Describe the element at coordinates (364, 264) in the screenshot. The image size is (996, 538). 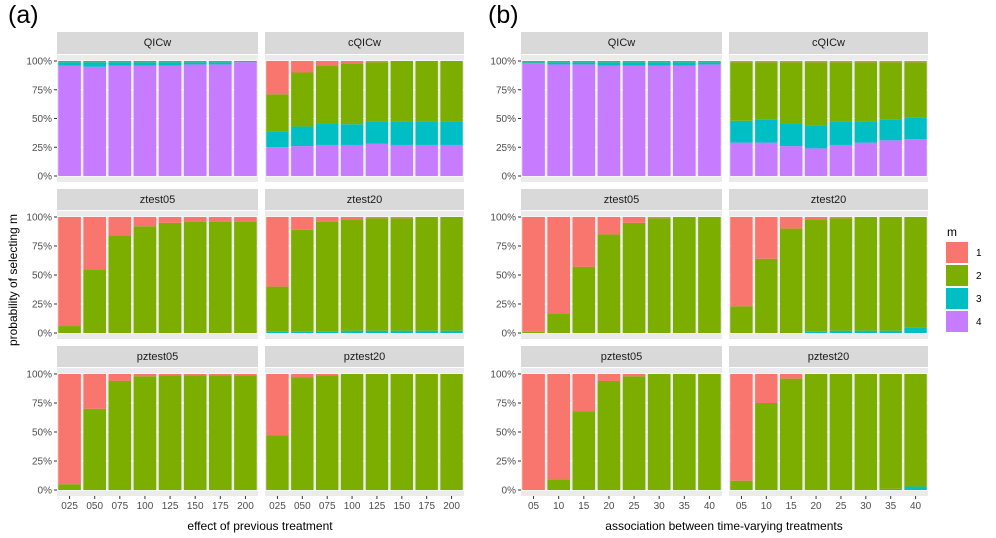
I see `facet-ztest20: ztest20` at that location.